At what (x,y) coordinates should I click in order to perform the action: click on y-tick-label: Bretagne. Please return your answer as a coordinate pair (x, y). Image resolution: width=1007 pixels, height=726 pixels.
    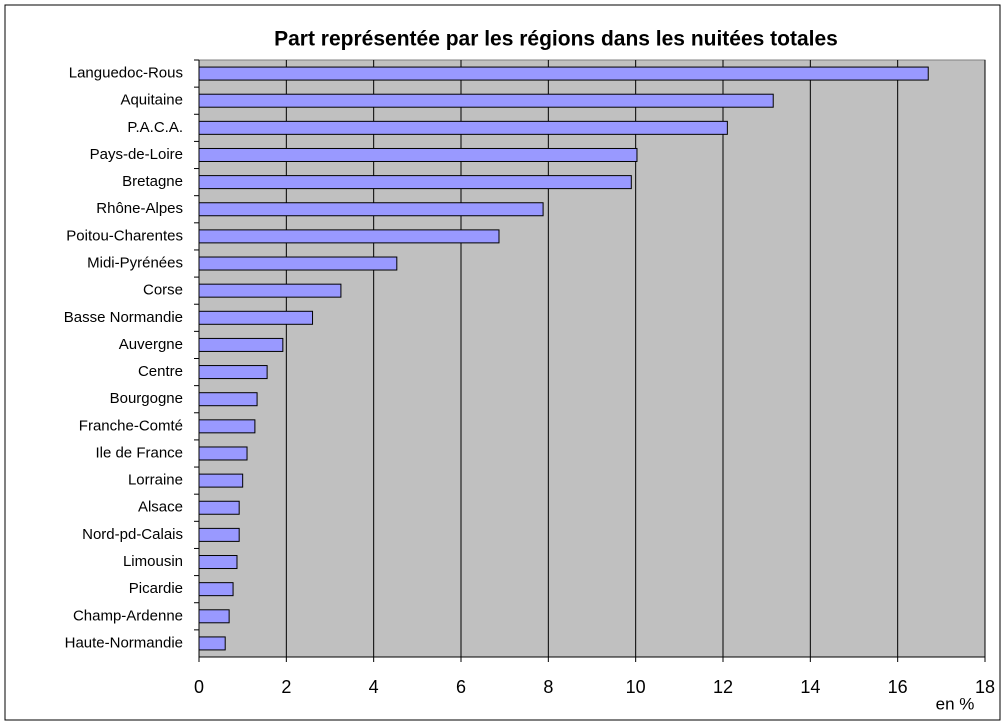
    Looking at the image, I should click on (152, 181).